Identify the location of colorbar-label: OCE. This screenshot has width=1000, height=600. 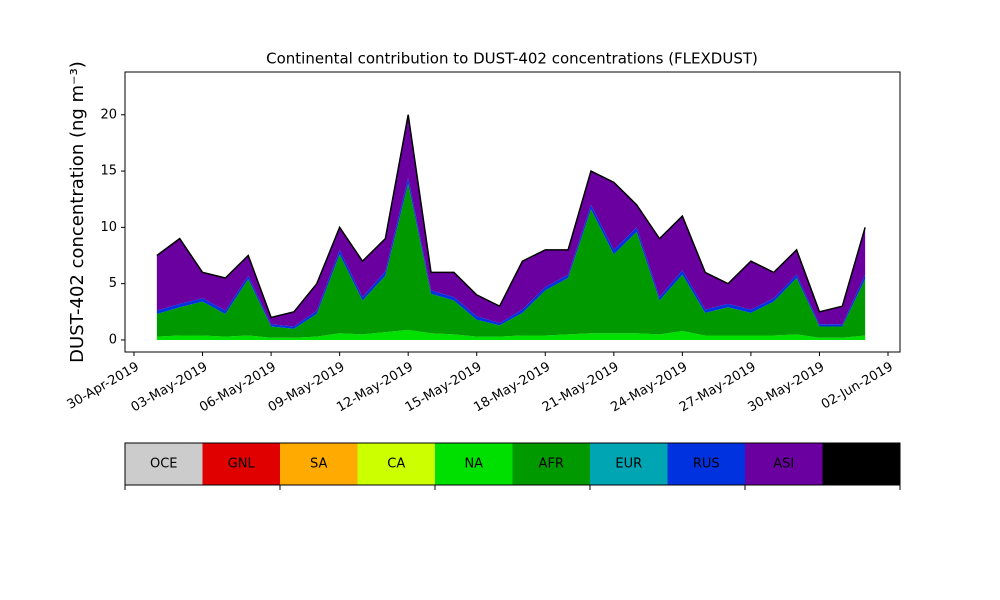
(164, 464).